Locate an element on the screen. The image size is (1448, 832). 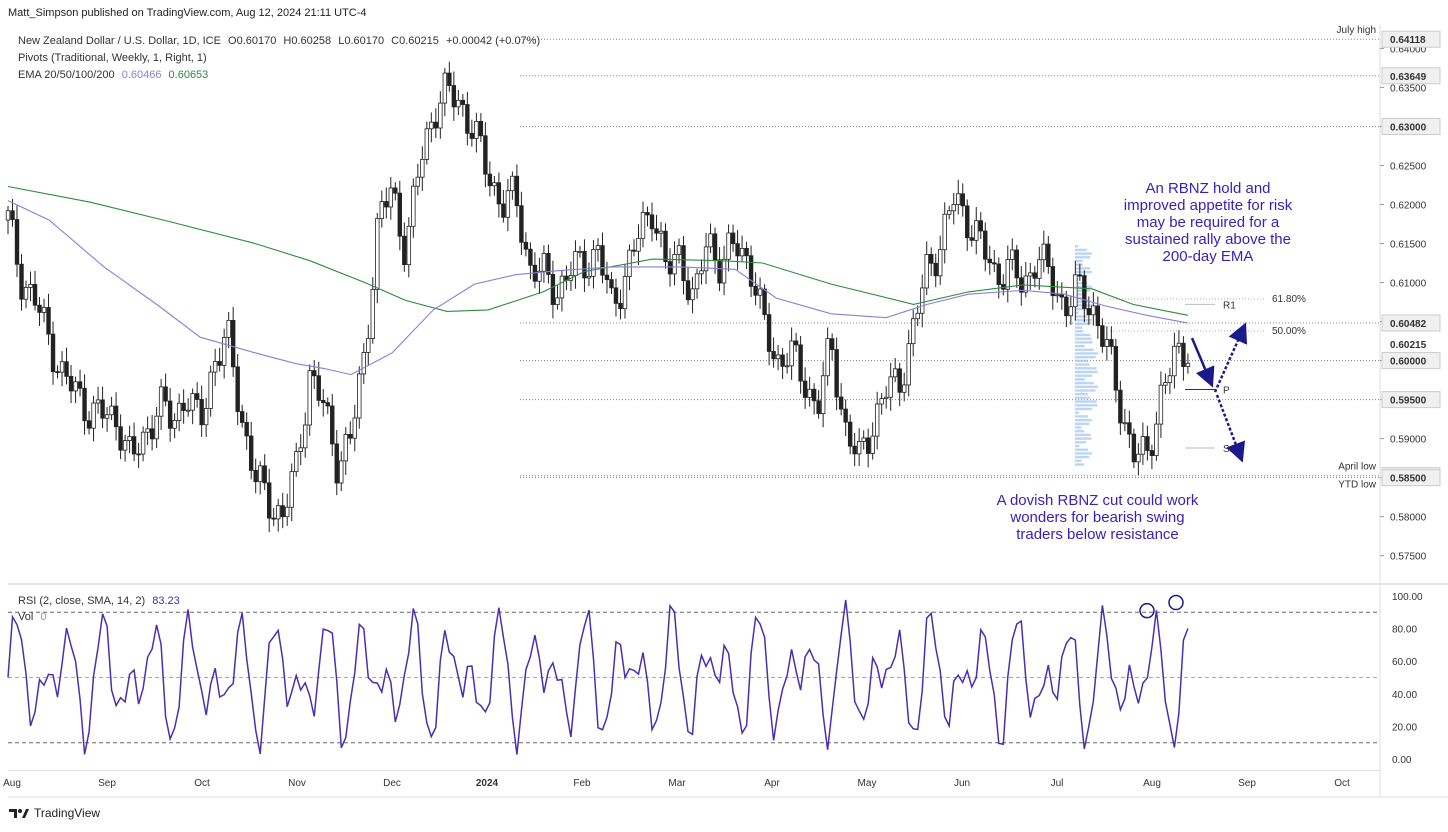
time-tick-label: Aug is located at coordinates (12, 783).